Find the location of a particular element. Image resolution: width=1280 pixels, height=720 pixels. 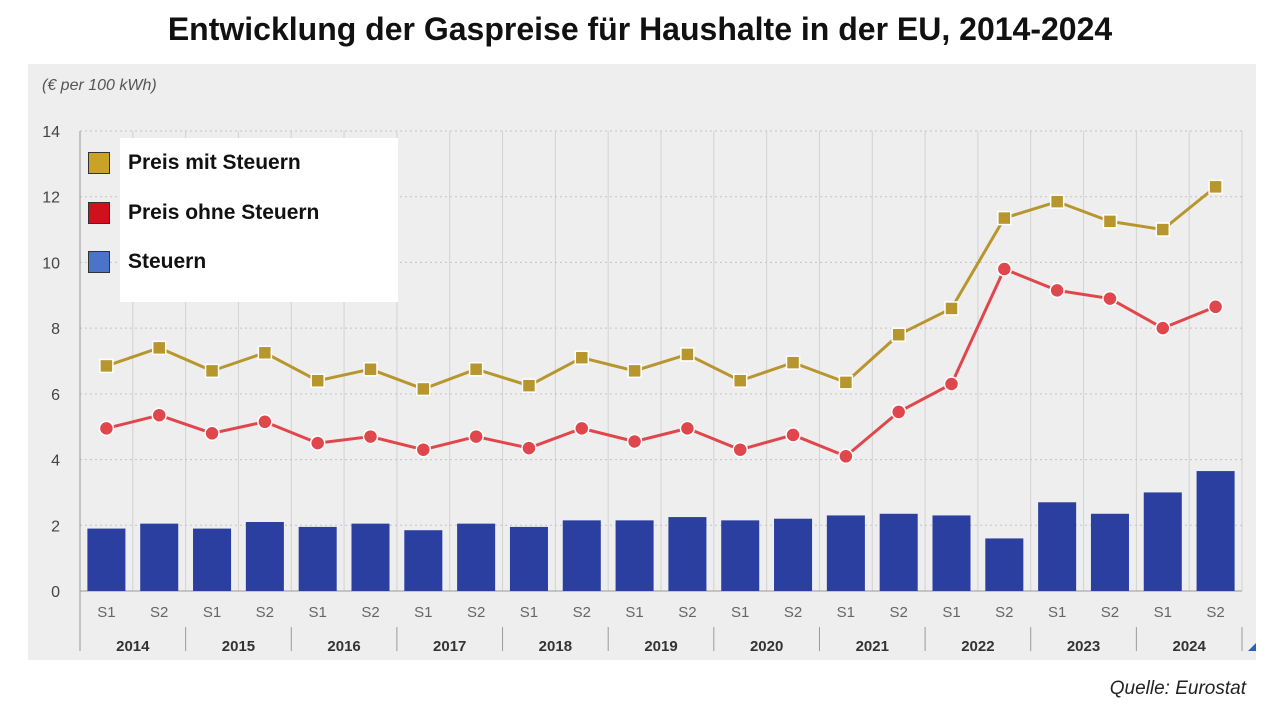

x-tick-label-year: 2019 is located at coordinates (660, 646).